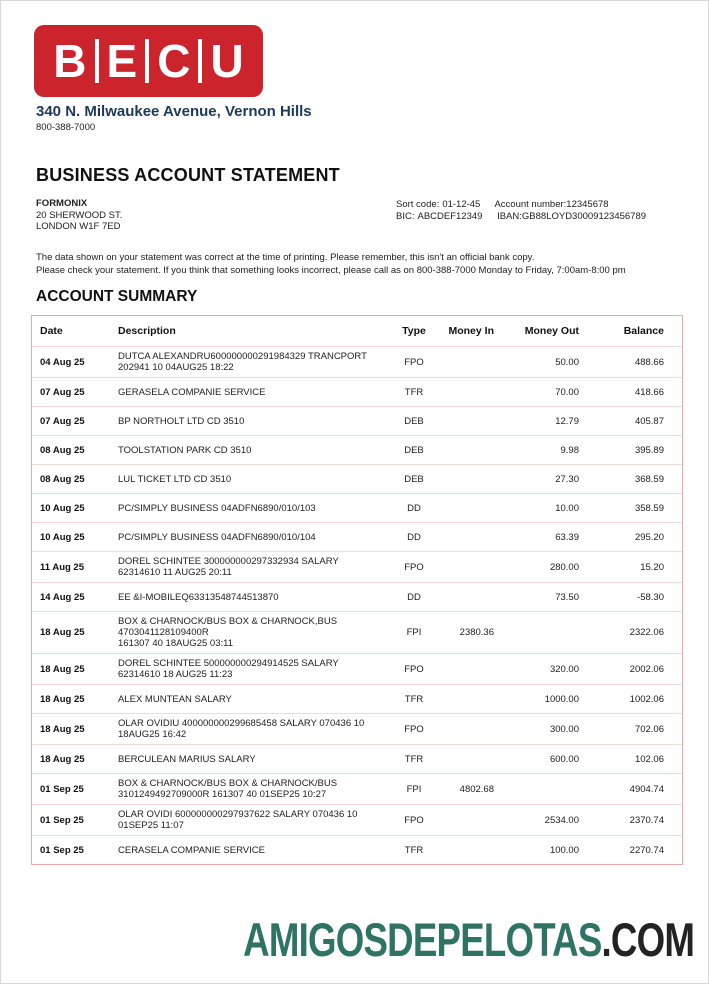  Describe the element at coordinates (567, 537) in the screenshot. I see `row-money-out: 63.39` at that location.